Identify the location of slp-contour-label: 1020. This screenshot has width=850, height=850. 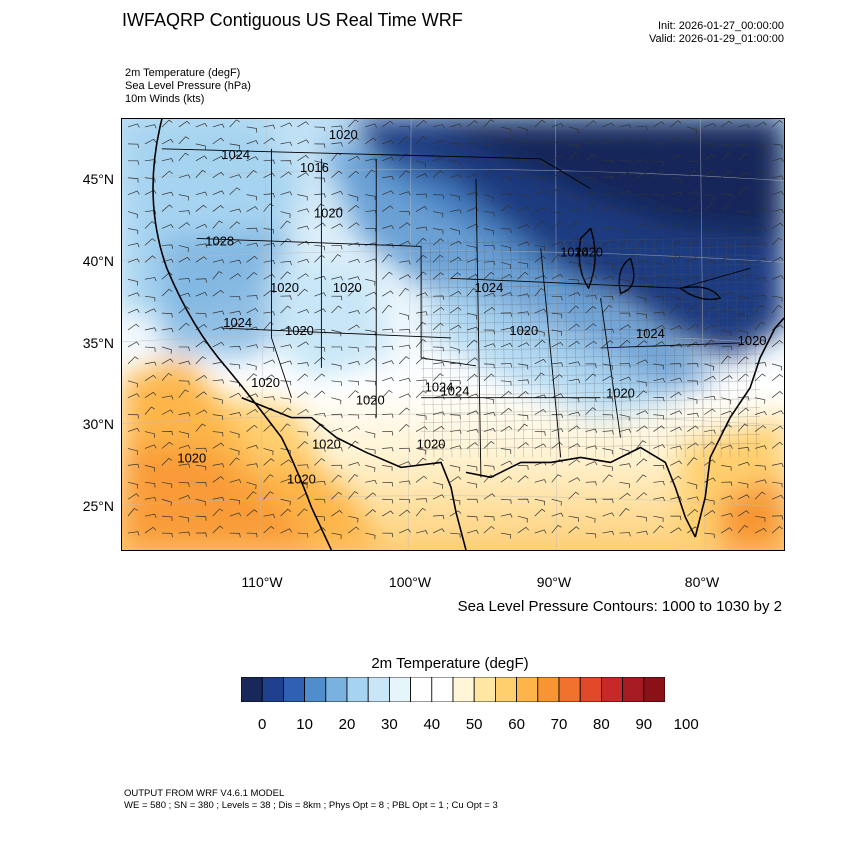
(588, 251).